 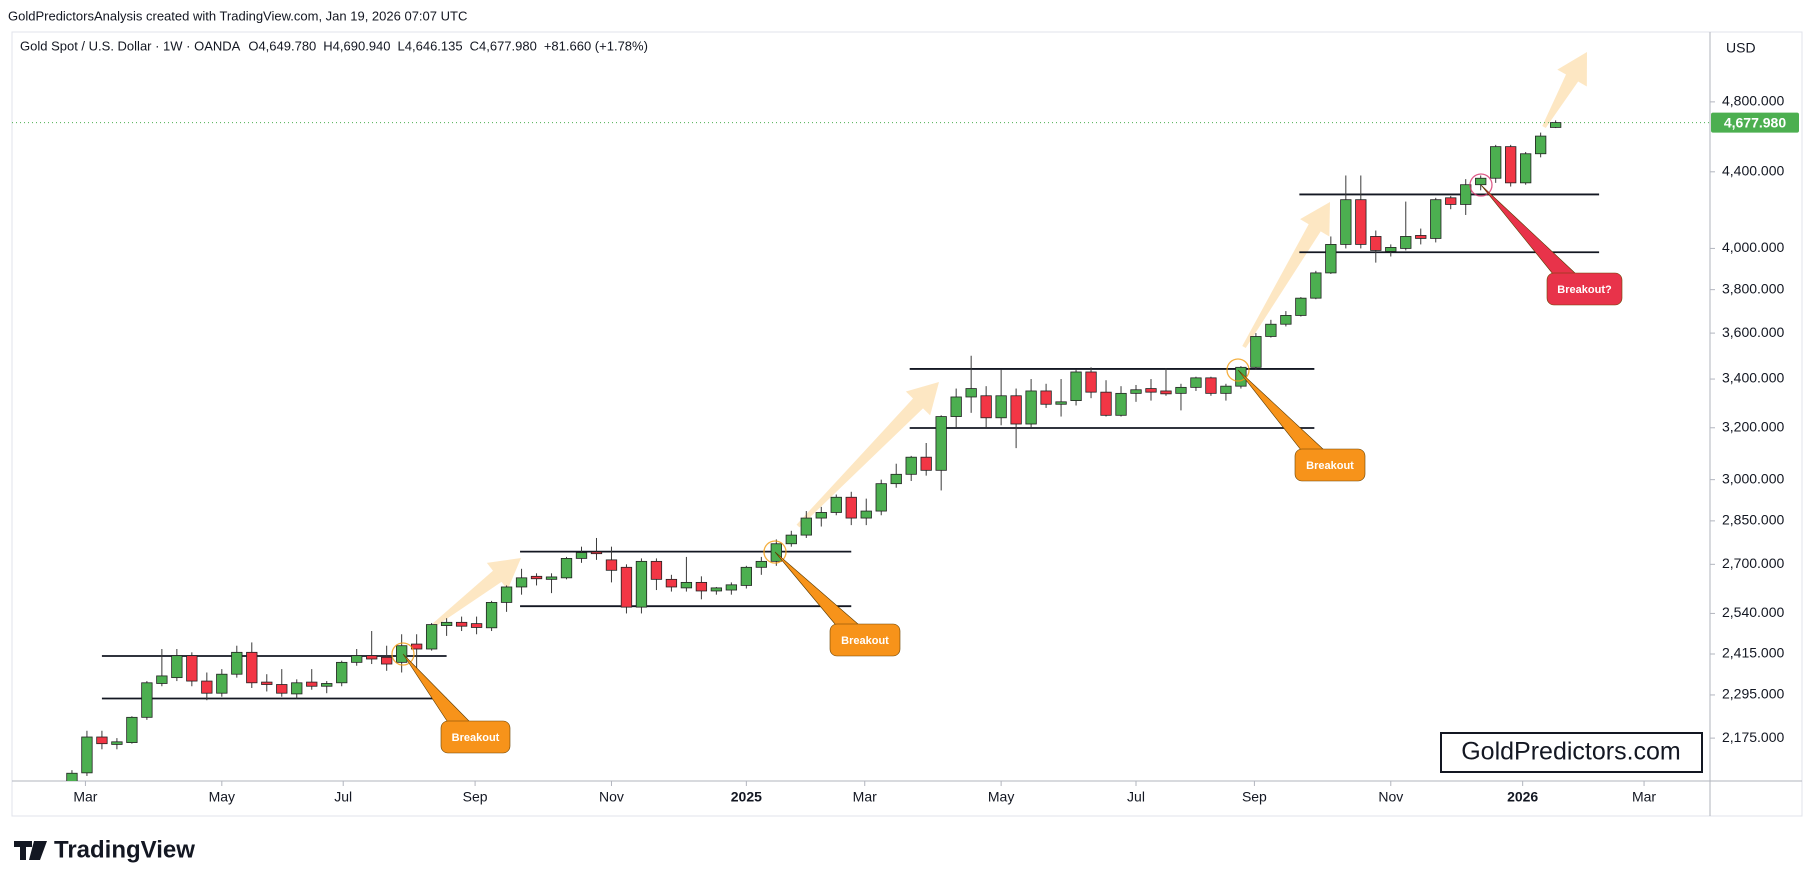 What do you see at coordinates (1753, 694) in the screenshot?
I see `y-tick-label: 2,295.000` at bounding box center [1753, 694].